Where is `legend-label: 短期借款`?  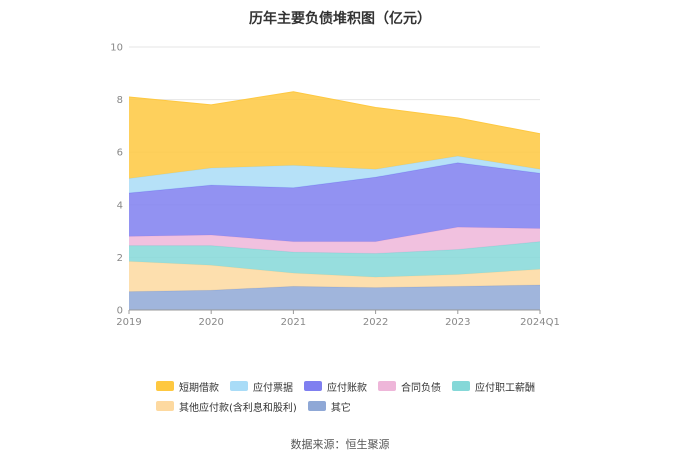 legend-label: 短期借款 is located at coordinates (199, 388).